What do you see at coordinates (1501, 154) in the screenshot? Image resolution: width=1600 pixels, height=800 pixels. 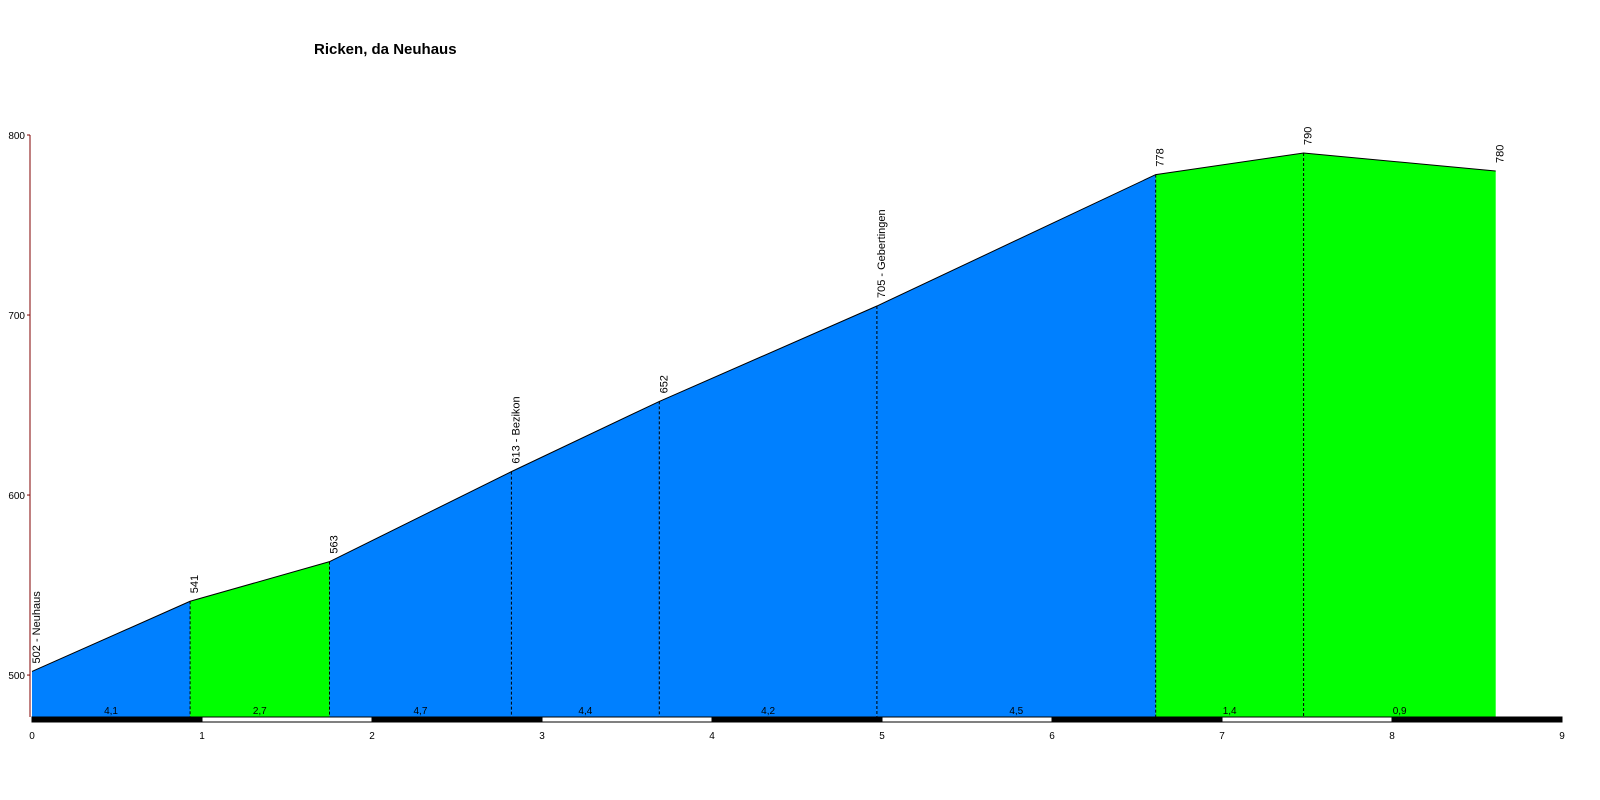 I see `point-label: 780` at bounding box center [1501, 154].